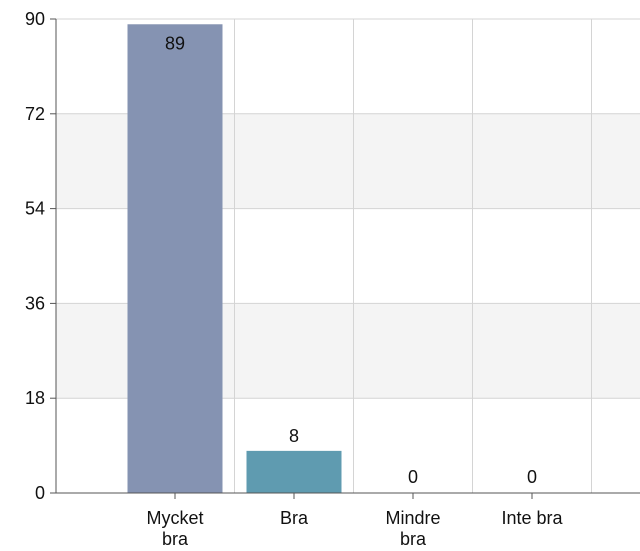 The height and width of the screenshot is (551, 640). Describe the element at coordinates (355, 521) in the screenshot. I see `x-axis-ticks: Mycket bra Bra Mindre bra Inte bra` at that location.